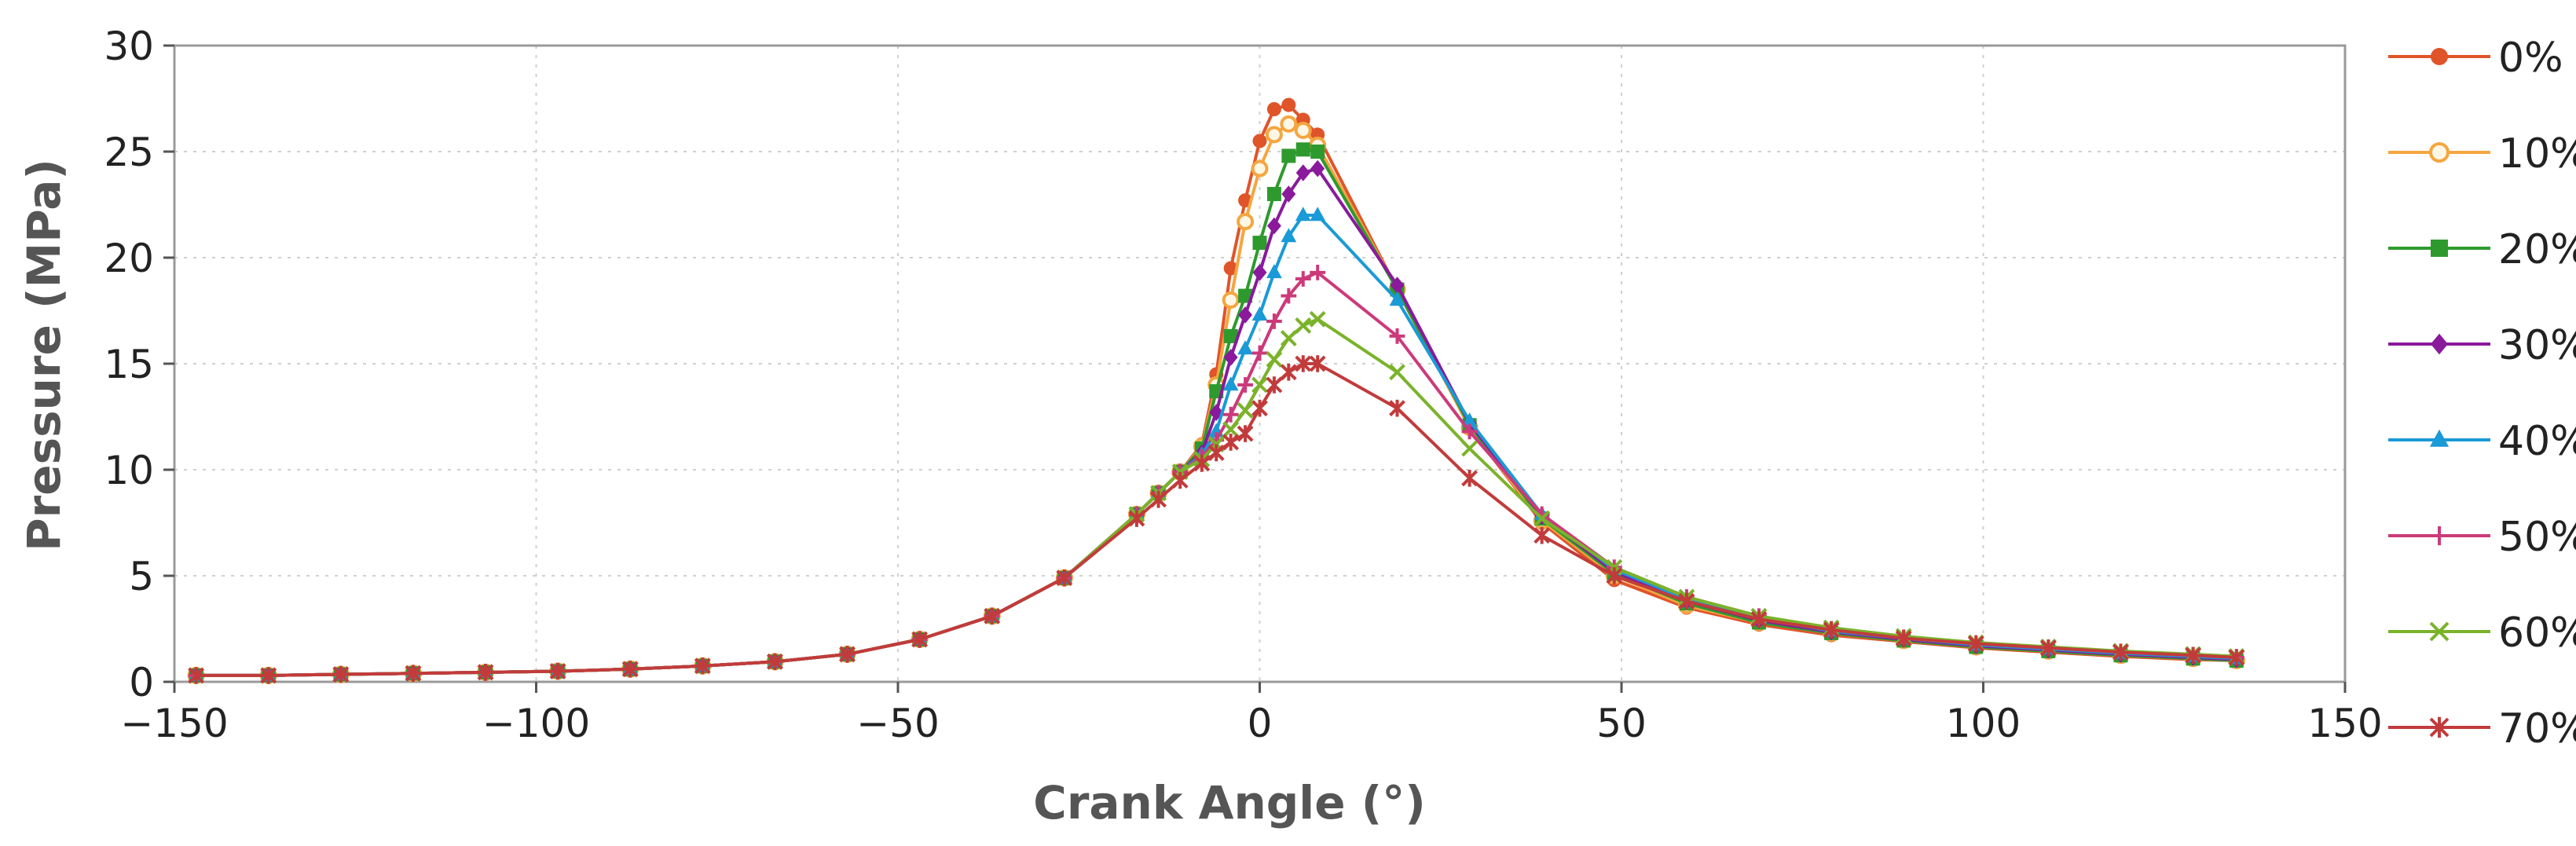  I want to click on y-tick-label: 5, so click(141, 576).